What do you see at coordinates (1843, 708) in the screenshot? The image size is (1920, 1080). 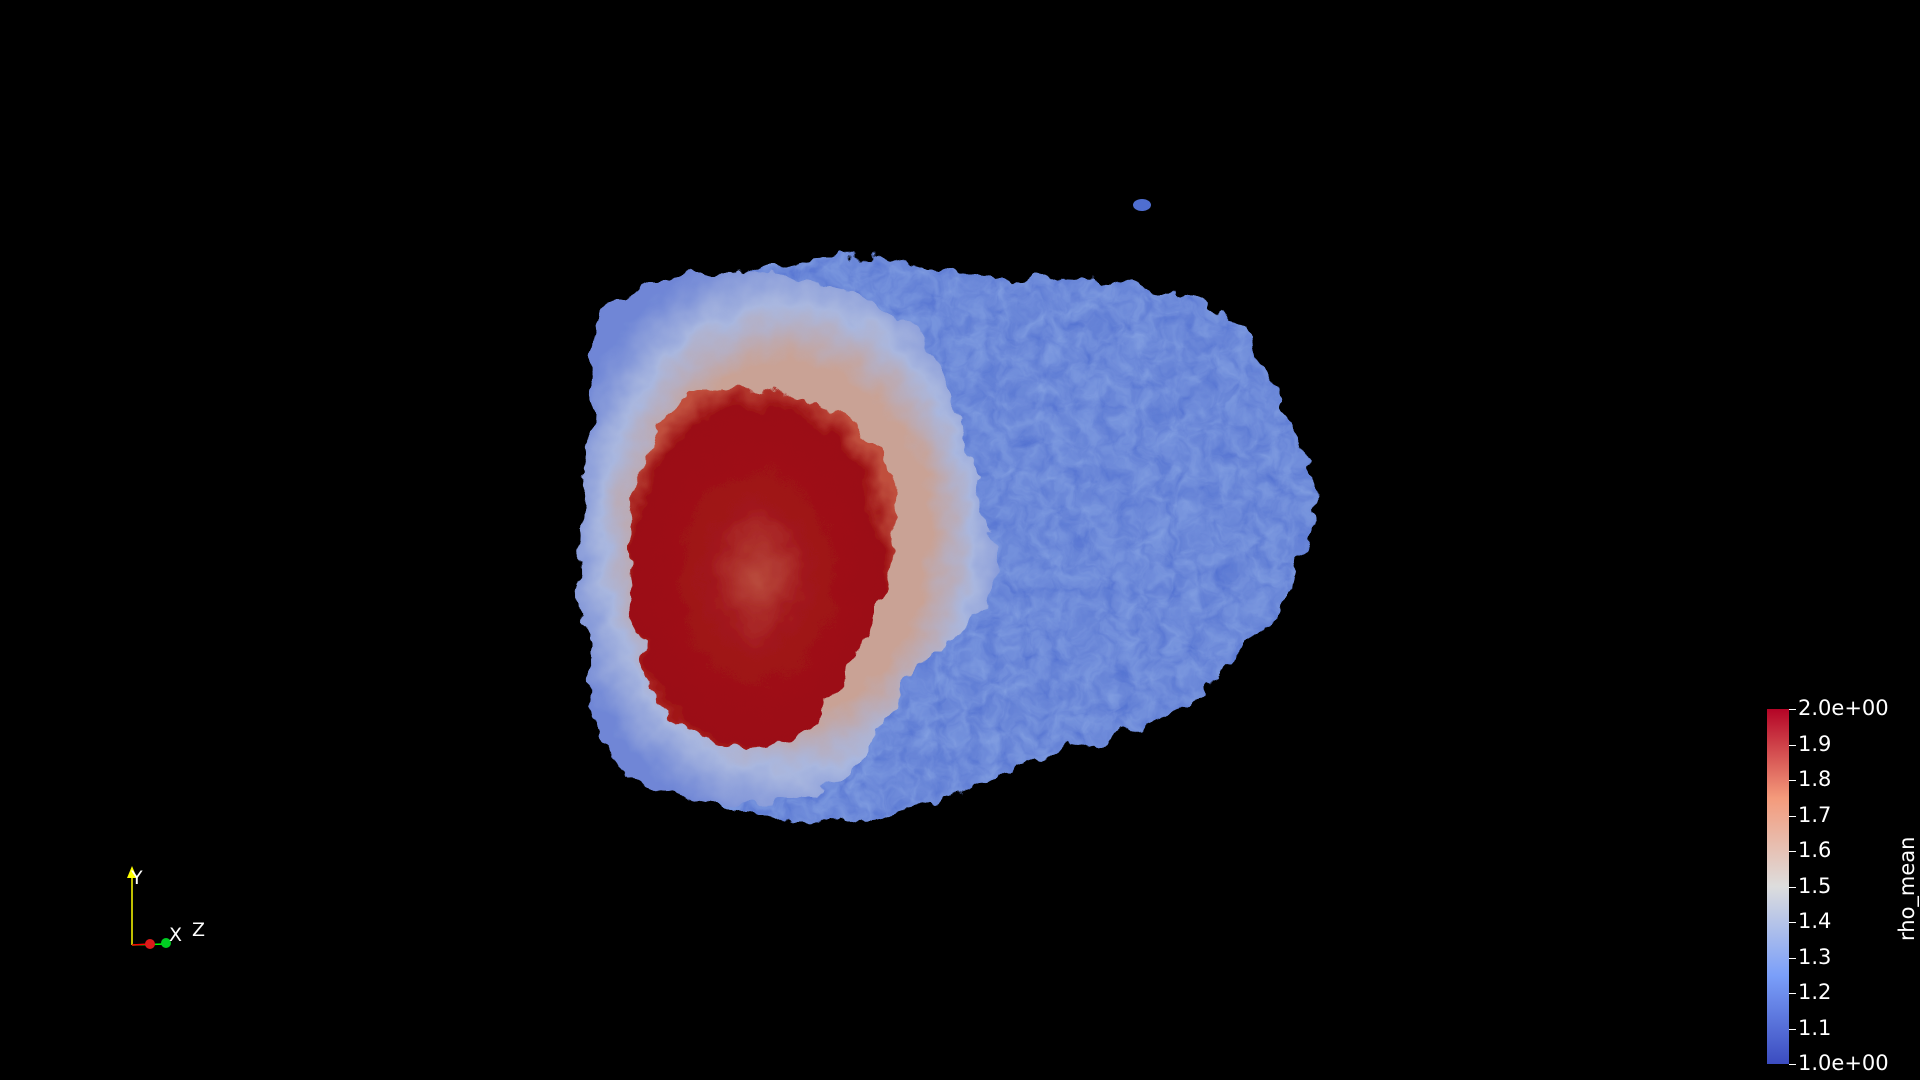 I see `colorbar-tick-label: 2.0e+00` at bounding box center [1843, 708].